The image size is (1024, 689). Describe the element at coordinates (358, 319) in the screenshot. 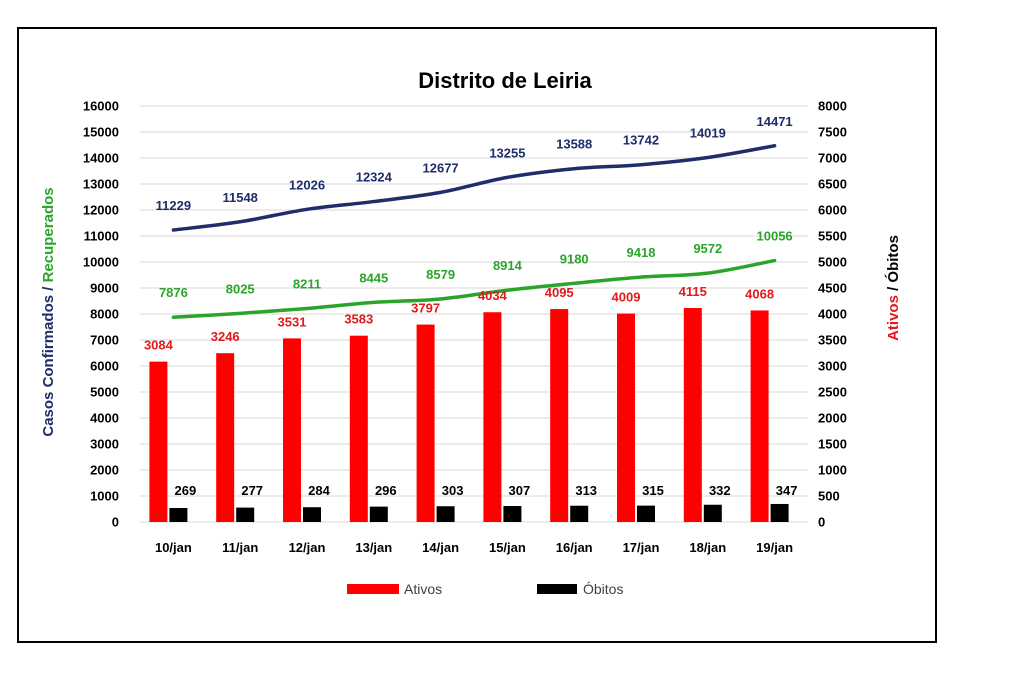

I see `data-label-ativos: 3583` at that location.